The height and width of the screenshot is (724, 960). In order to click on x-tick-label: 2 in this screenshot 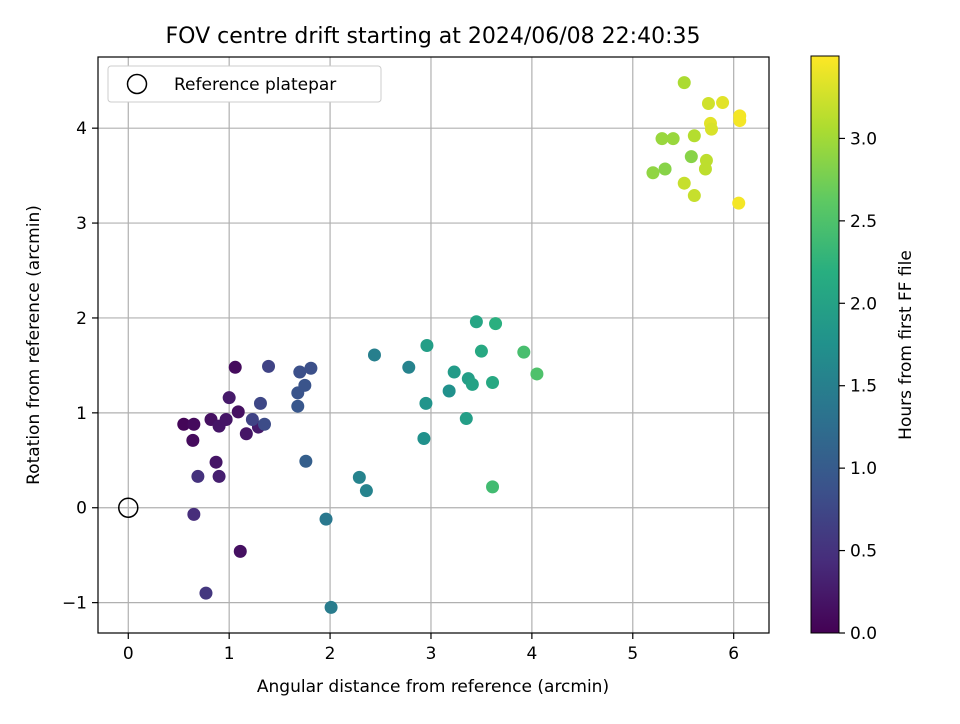, I will do `click(330, 654)`.